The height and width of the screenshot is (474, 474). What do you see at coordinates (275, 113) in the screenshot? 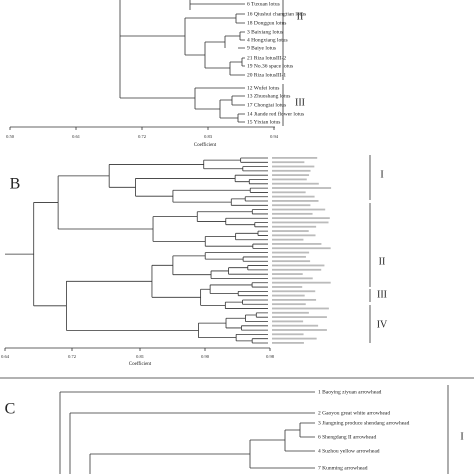
I see `leaf-label: 14 Jiande red flower lotus` at bounding box center [275, 113].